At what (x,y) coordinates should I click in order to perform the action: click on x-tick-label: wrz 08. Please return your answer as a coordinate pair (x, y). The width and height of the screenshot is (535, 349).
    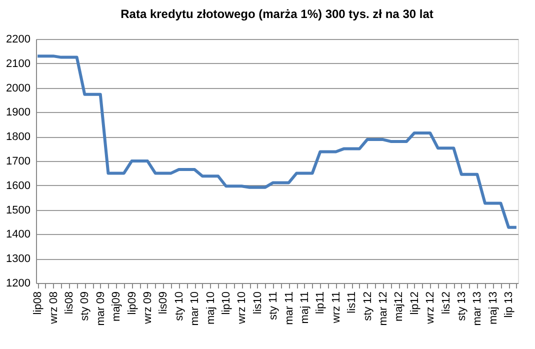
    Looking at the image, I should click on (54, 308).